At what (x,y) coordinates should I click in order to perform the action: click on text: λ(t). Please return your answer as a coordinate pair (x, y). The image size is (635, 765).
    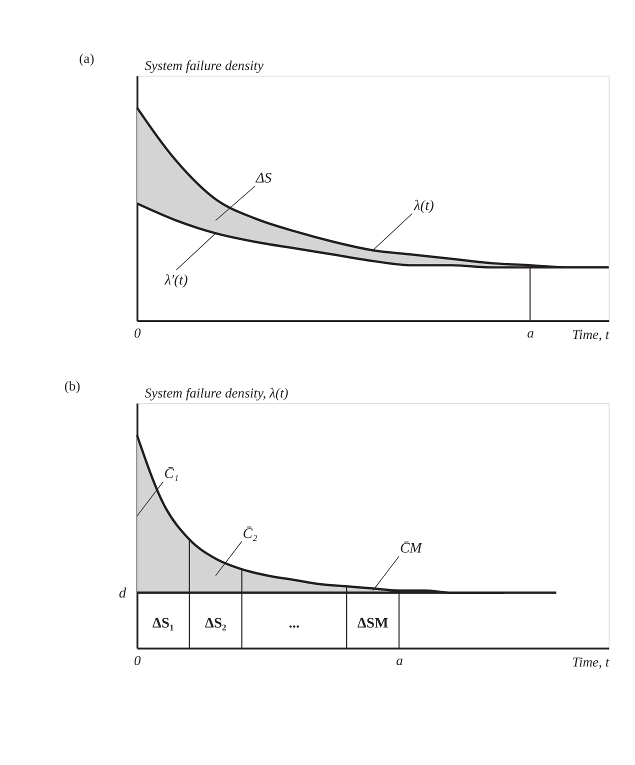
    Looking at the image, I should click on (423, 206).